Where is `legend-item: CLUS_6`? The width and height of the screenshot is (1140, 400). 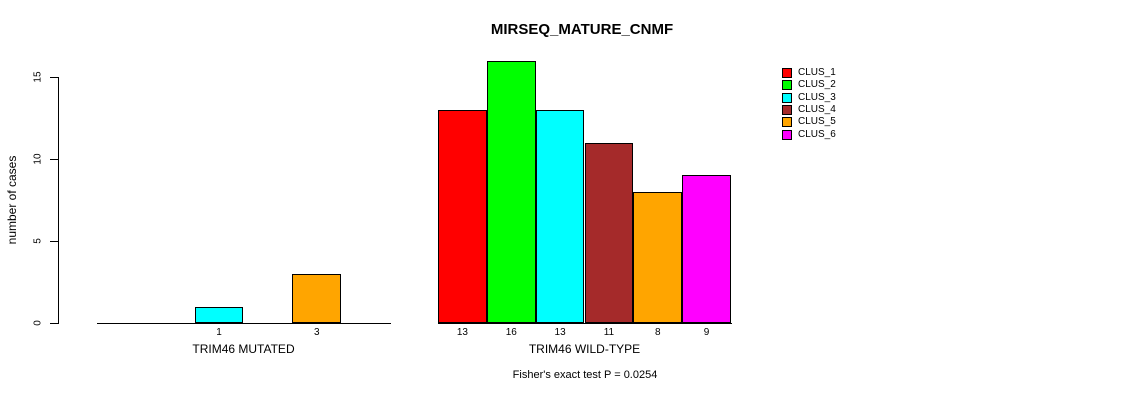 legend-item: CLUS_6 is located at coordinates (809, 134).